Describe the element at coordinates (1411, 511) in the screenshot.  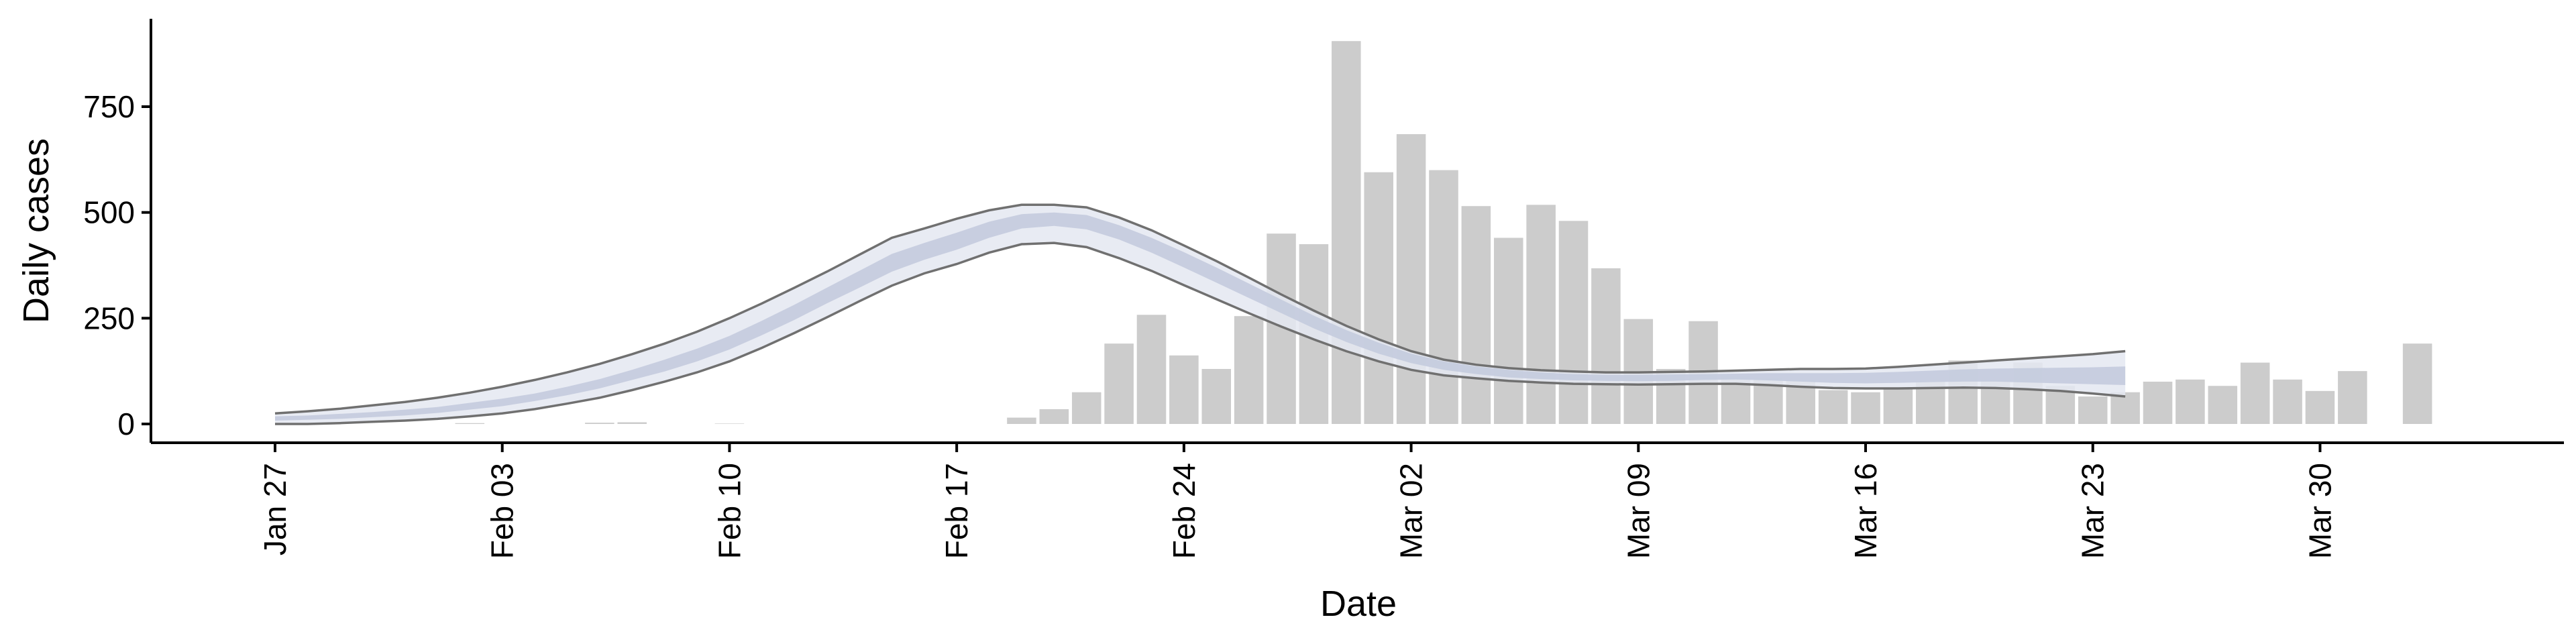
I see `x-tick-label: Mar 02` at that location.